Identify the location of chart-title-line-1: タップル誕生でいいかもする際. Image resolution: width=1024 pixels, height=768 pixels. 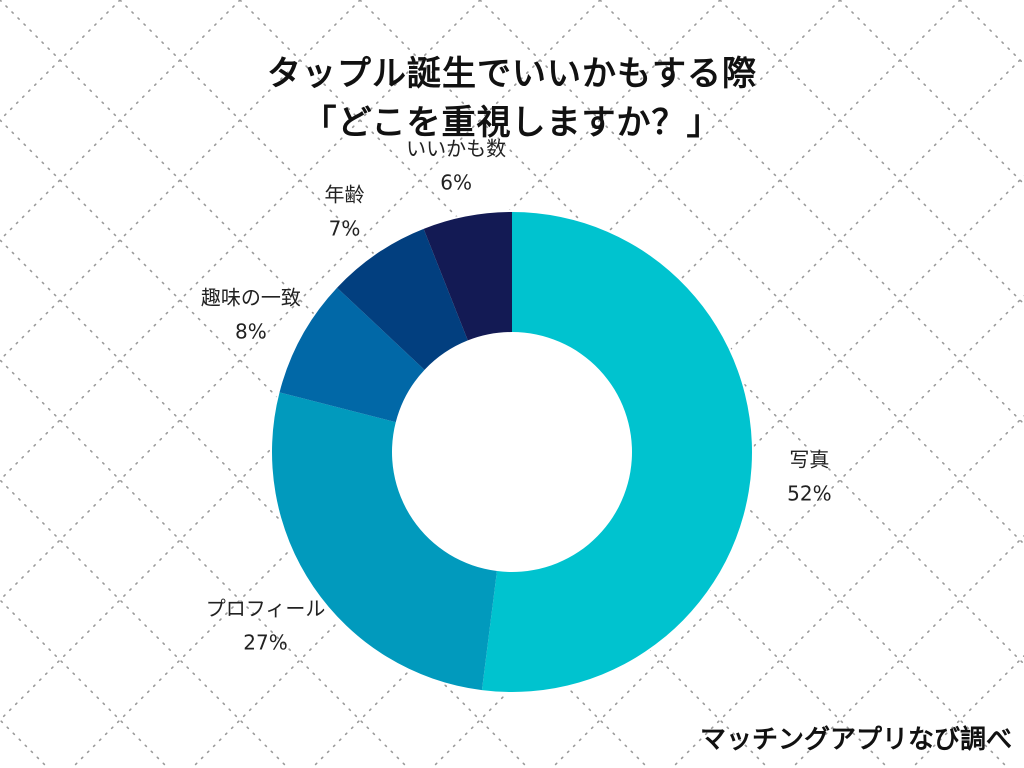
(512, 74).